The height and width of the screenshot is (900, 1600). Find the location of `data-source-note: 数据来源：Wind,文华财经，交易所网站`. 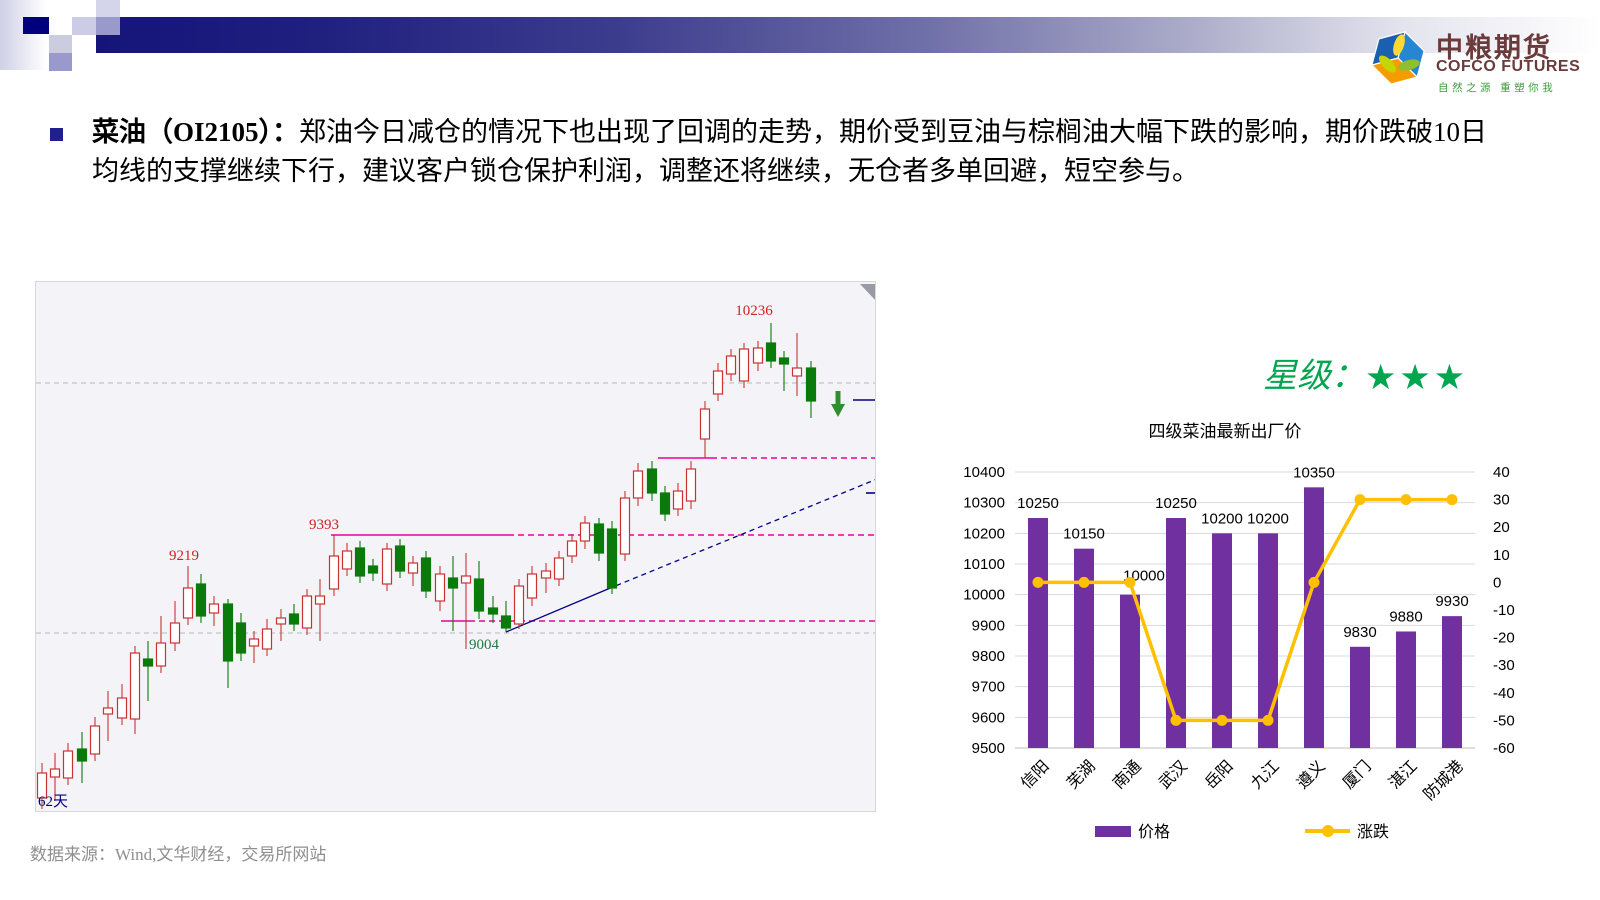

data-source-note: 数据来源：Wind,文华财经，交易所网站 is located at coordinates (178, 854).